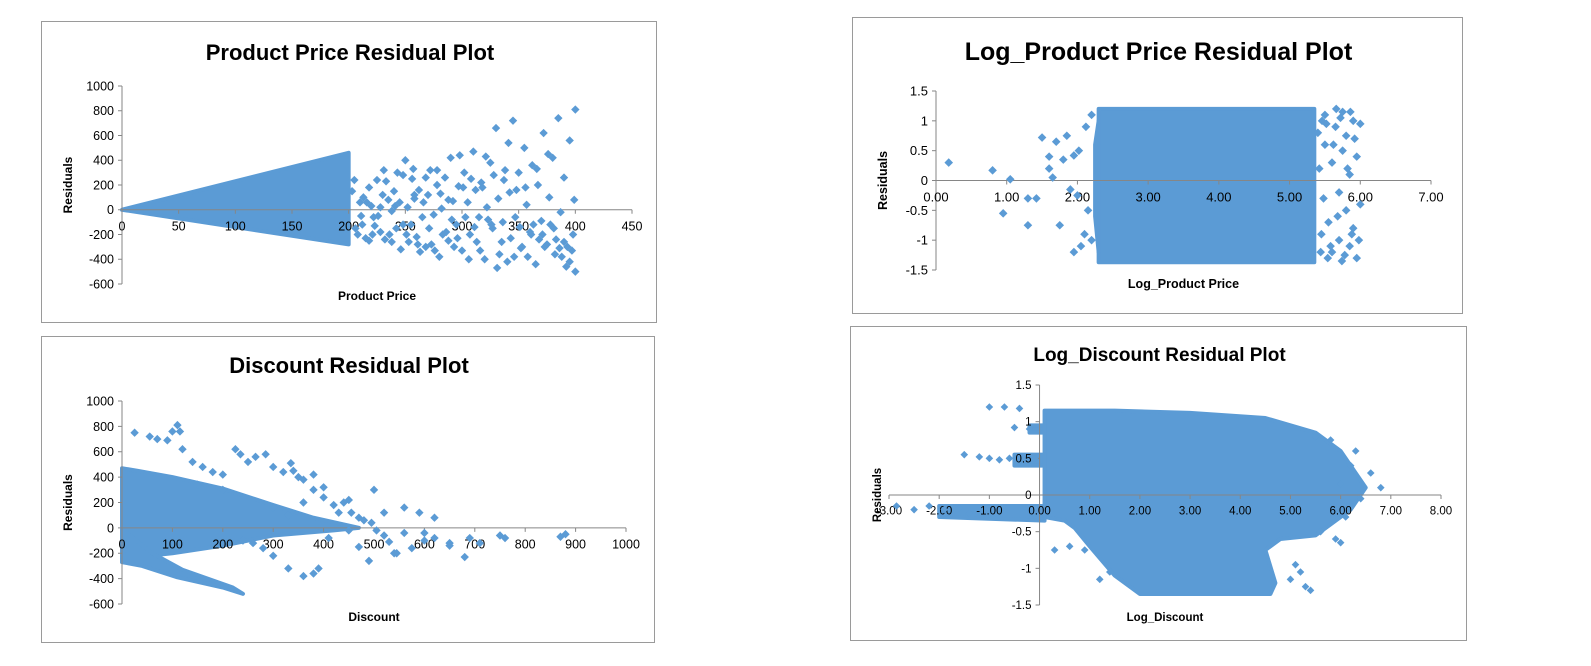 This screenshot has height=666, width=1591. Describe the element at coordinates (103, 136) in the screenshot. I see `y-tick-label: 600` at that location.